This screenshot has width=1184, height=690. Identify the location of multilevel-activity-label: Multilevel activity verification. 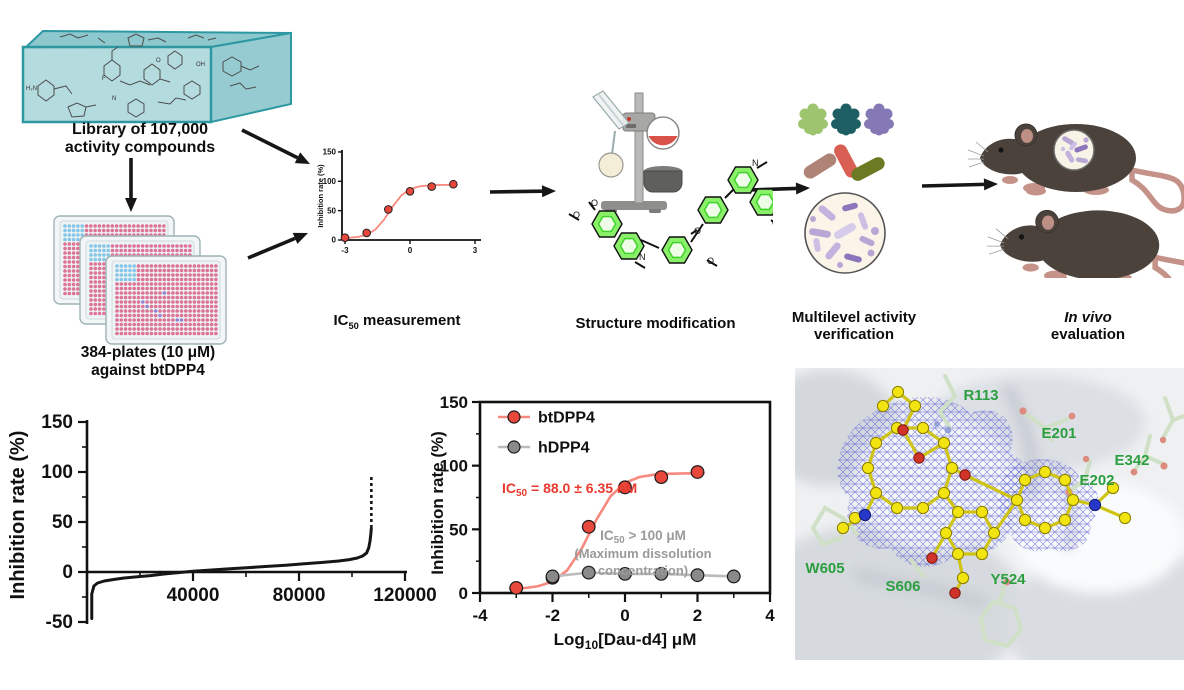
(854, 326).